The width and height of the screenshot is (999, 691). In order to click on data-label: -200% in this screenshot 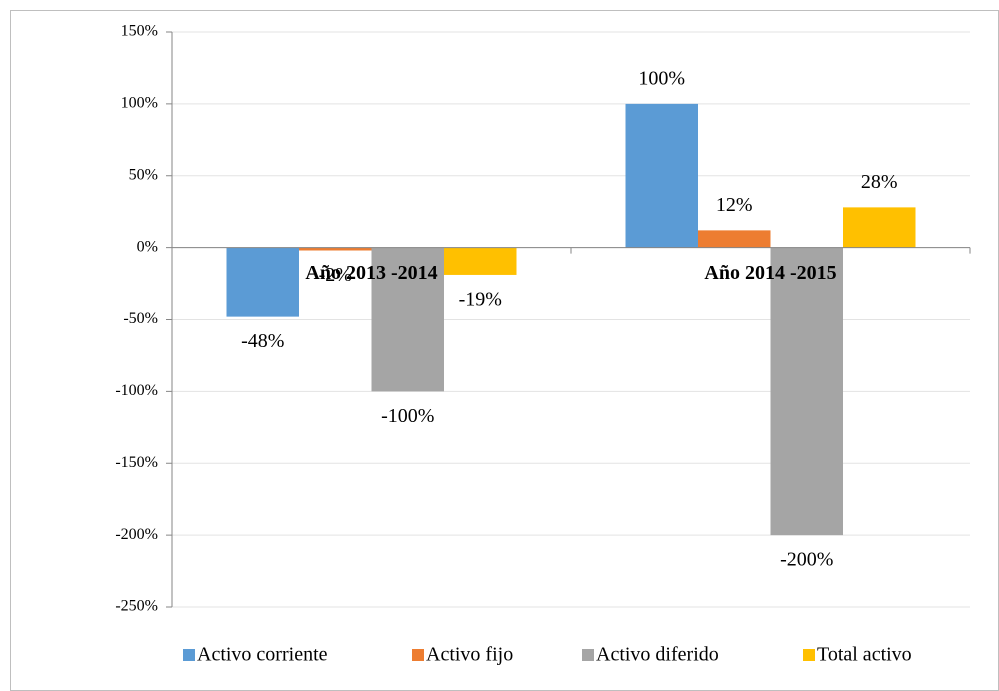, I will do `click(806, 560)`.